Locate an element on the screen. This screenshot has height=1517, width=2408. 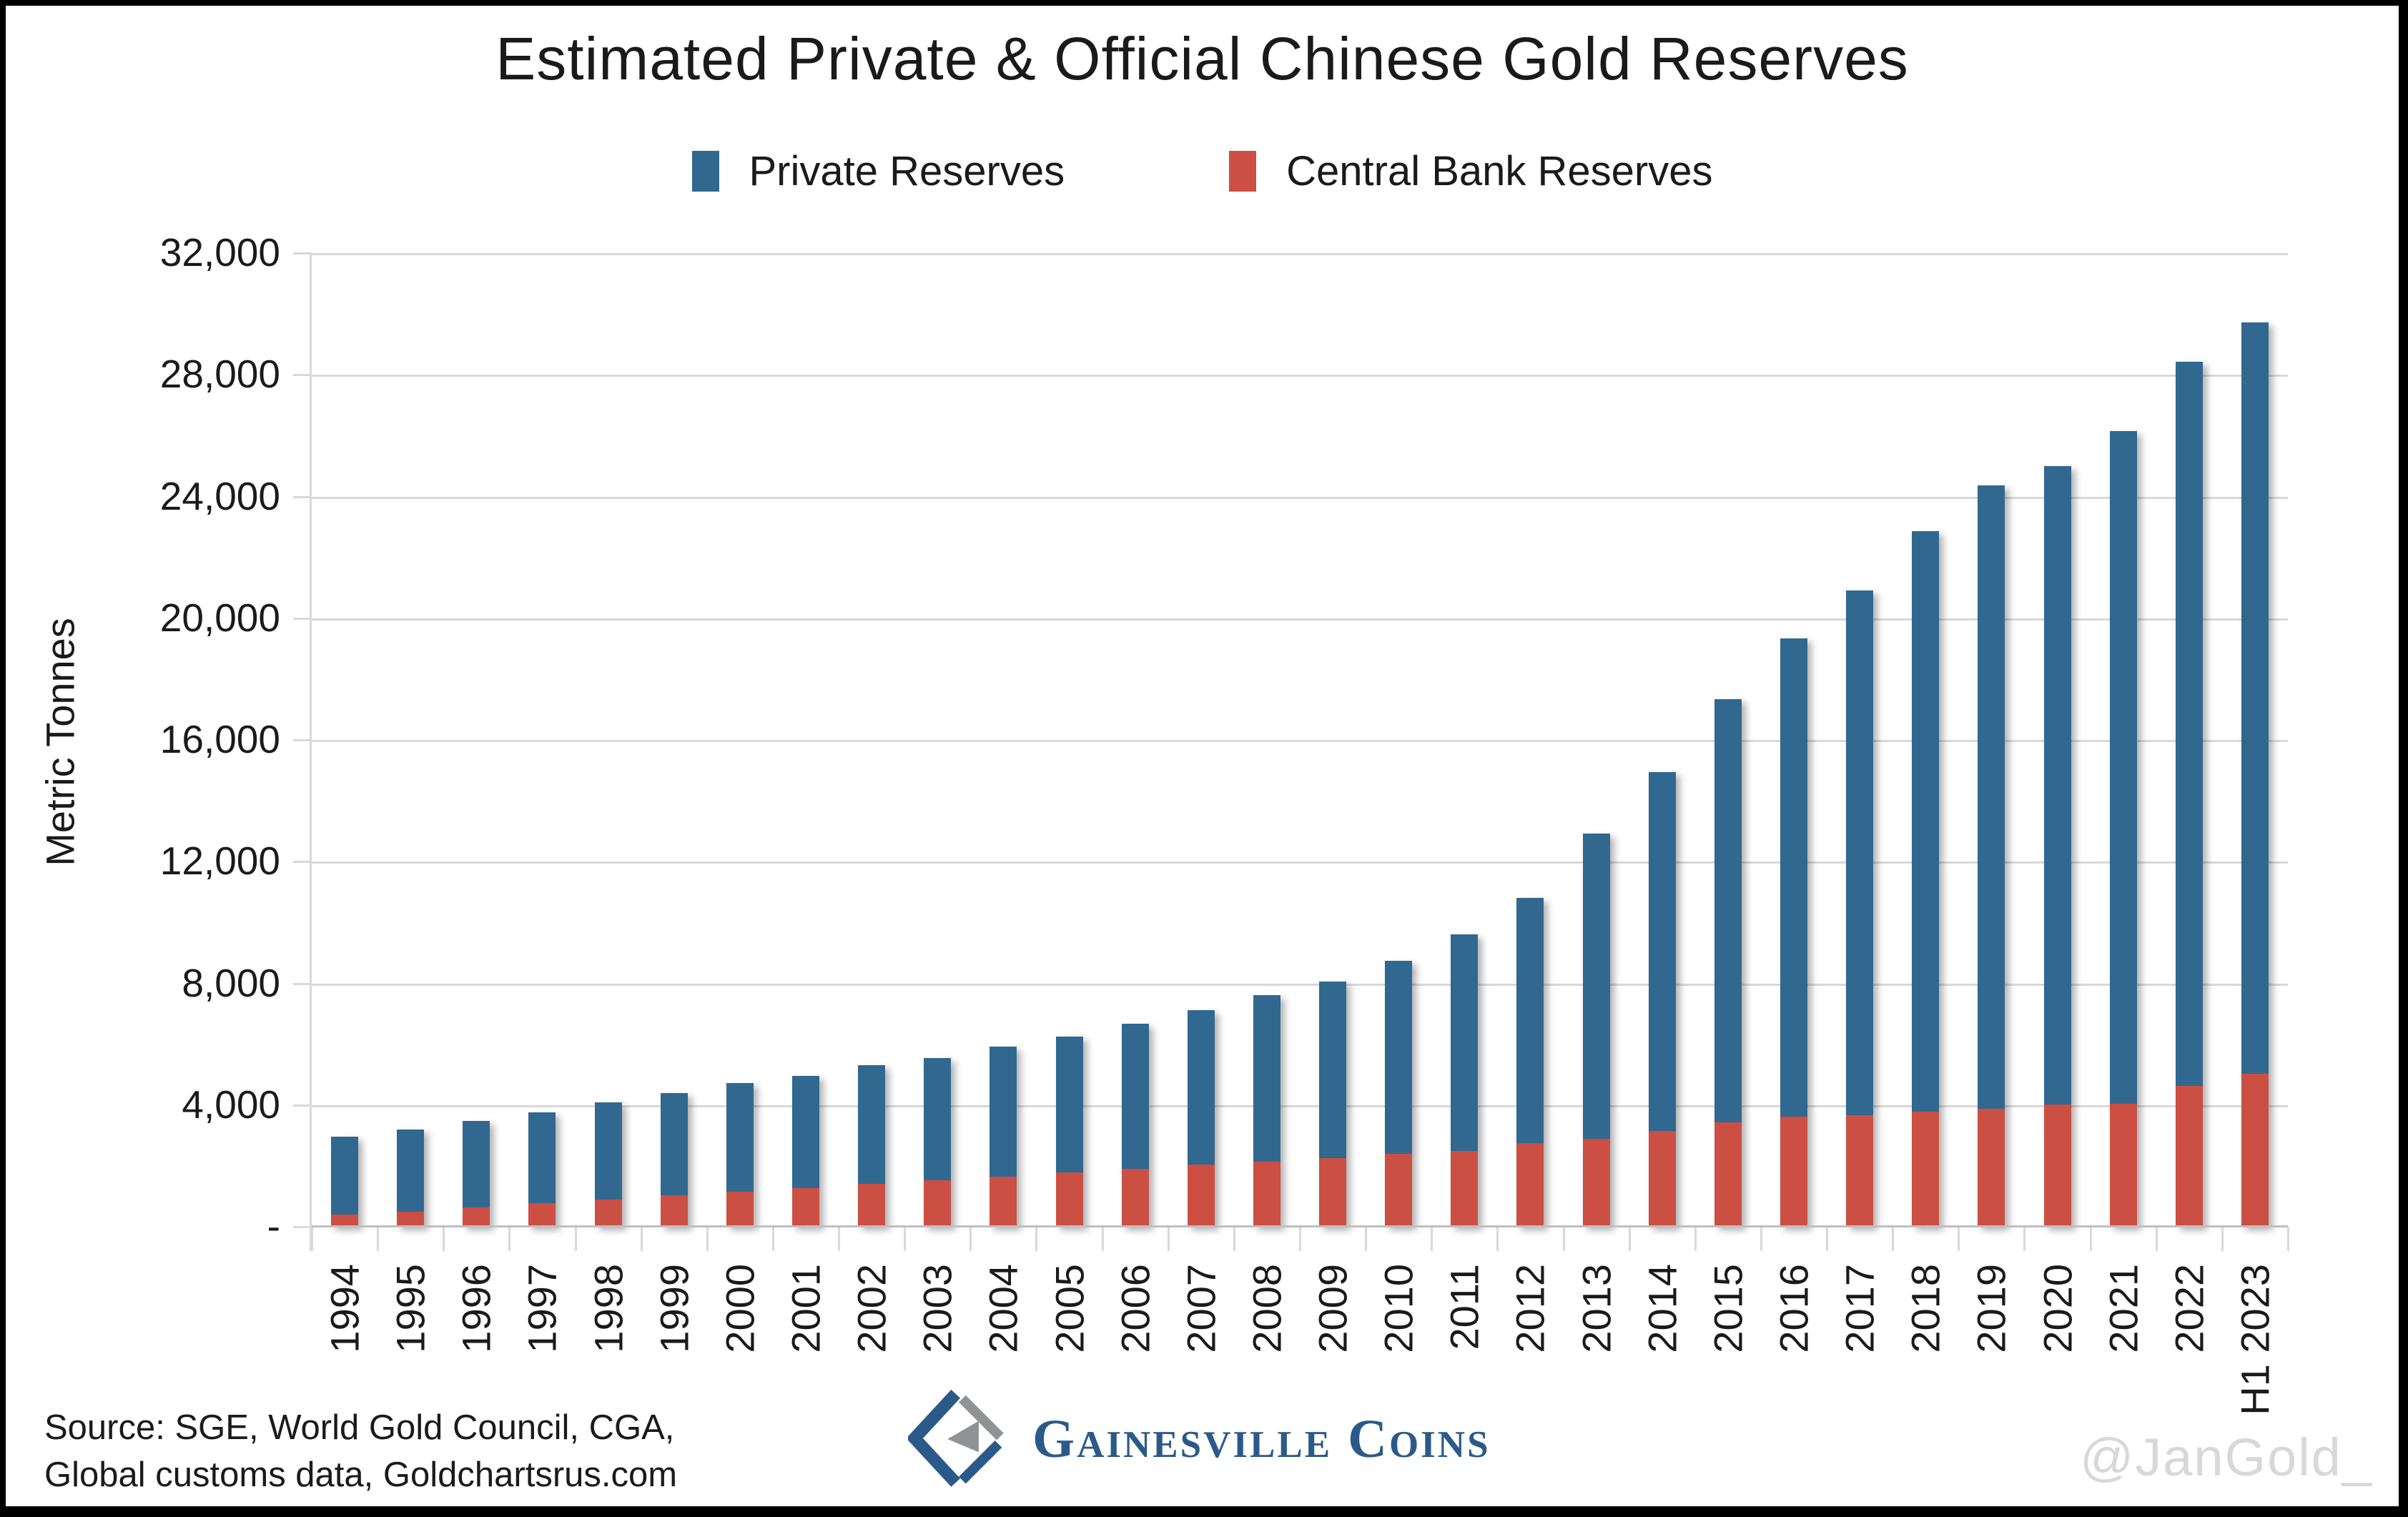
gainesville-coins-logo-icon is located at coordinates (956, 1438).